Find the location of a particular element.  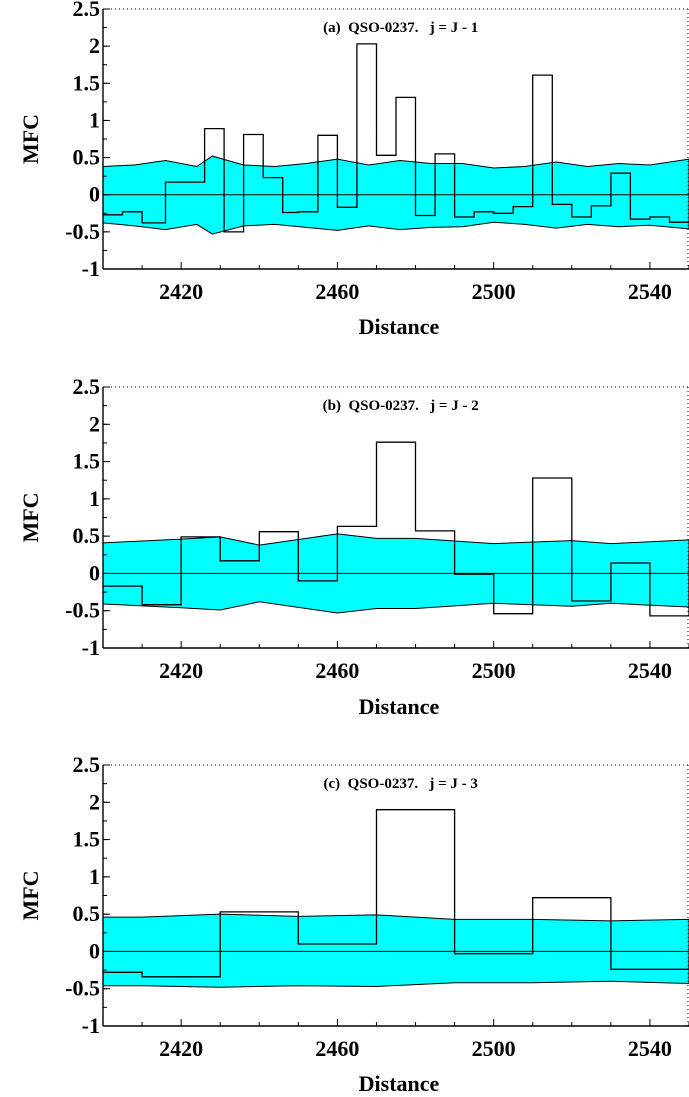

panel-title: (c) QSO-0237. j = J - 3 is located at coordinates (401, 784).